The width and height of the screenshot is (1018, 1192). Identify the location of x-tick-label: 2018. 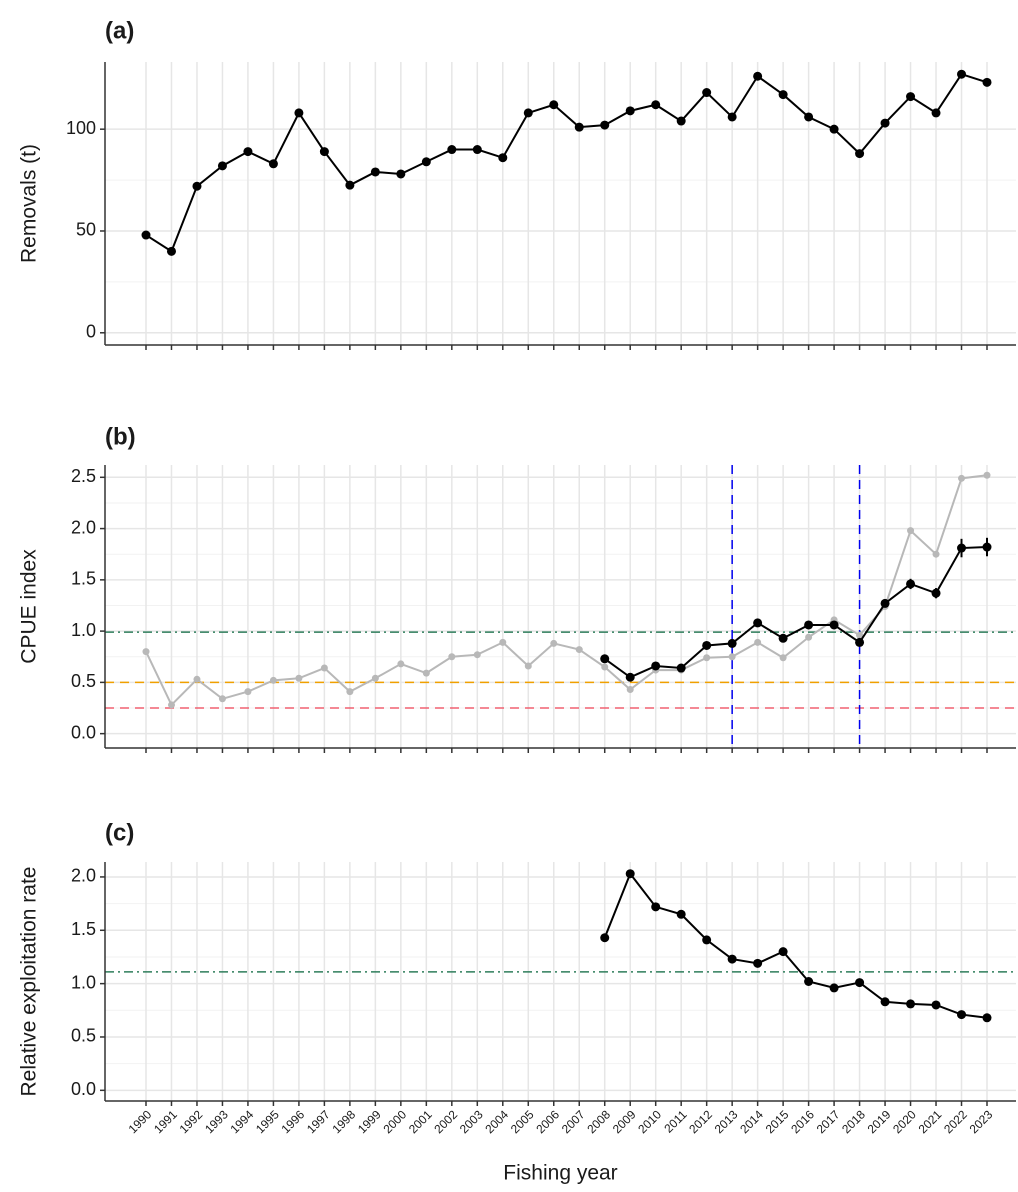
(853, 1121).